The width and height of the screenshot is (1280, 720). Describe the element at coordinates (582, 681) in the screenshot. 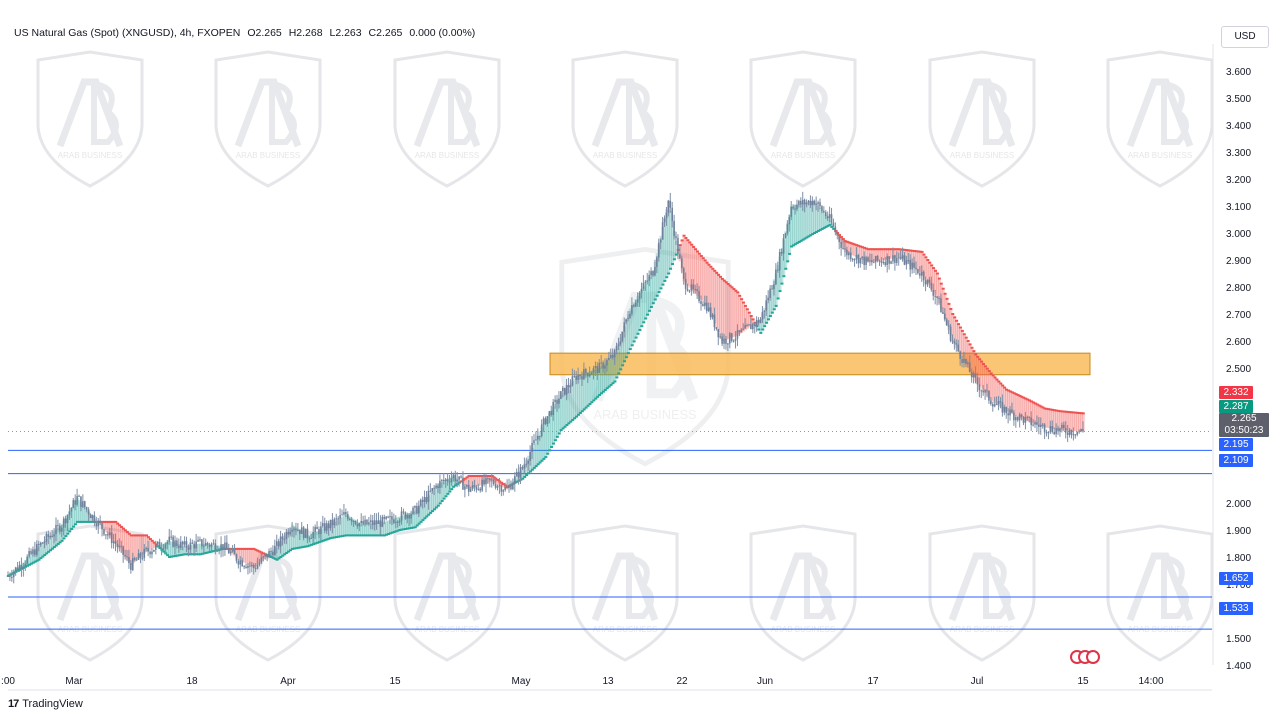

I see `time-axis: :00 Mar 18 Apr 15 May 13 22 Jun 17 Jul 15 14:00` at that location.